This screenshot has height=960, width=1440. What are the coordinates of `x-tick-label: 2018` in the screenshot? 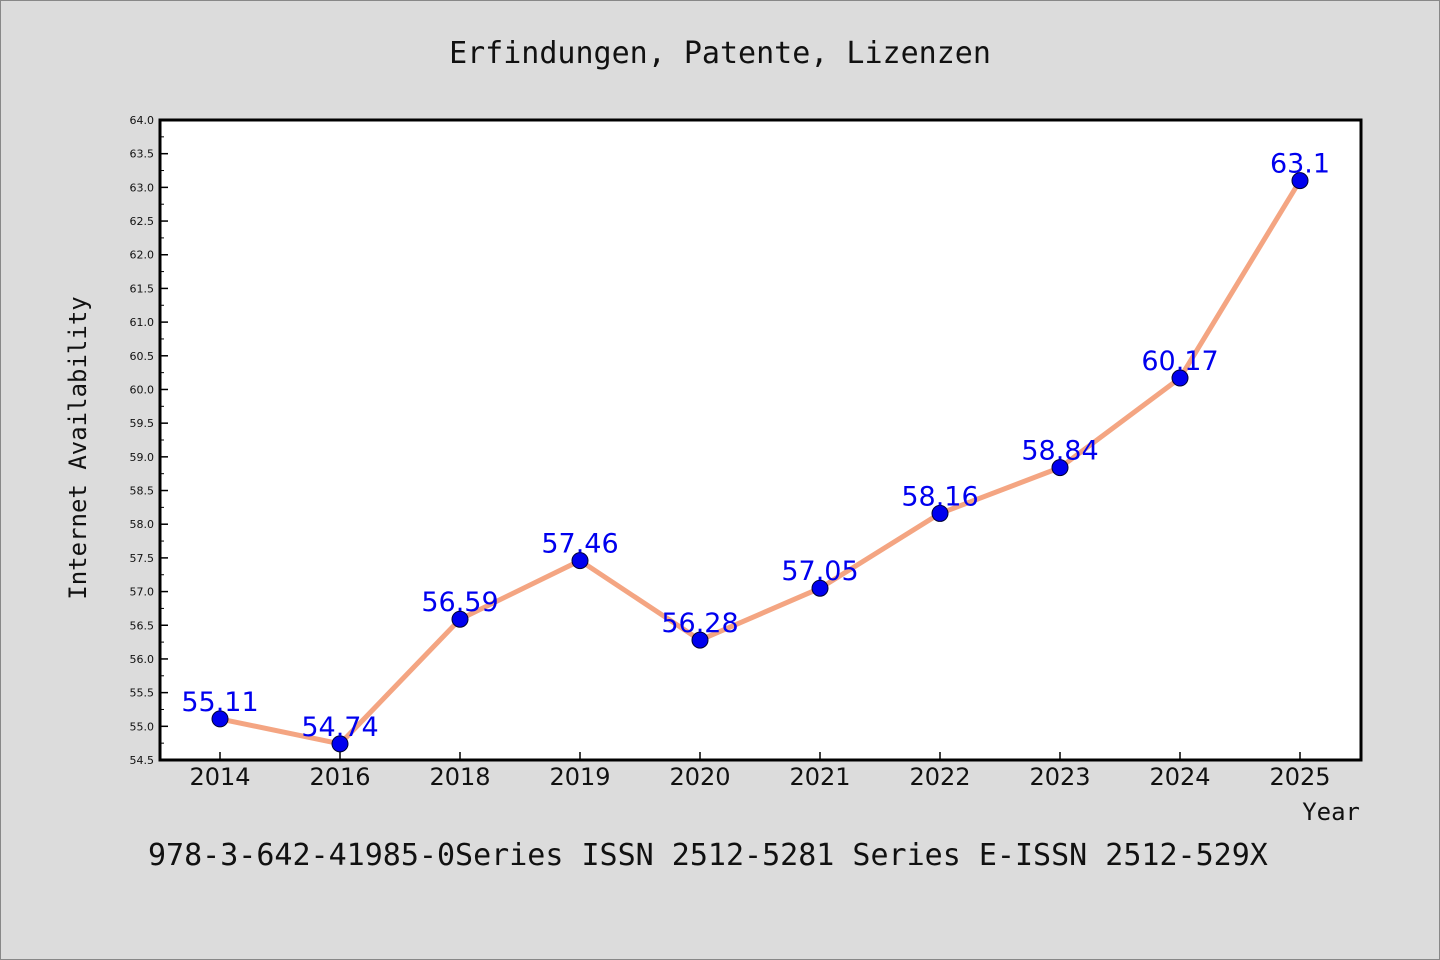 It's located at (459, 777).